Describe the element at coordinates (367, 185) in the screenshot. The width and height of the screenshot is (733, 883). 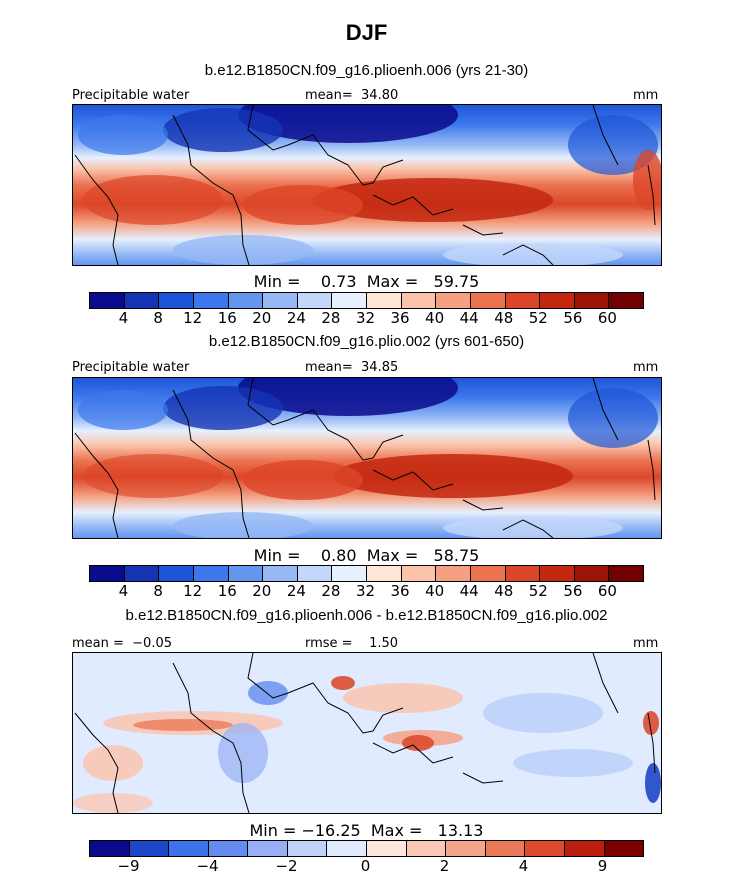
I see `panel1-field` at that location.